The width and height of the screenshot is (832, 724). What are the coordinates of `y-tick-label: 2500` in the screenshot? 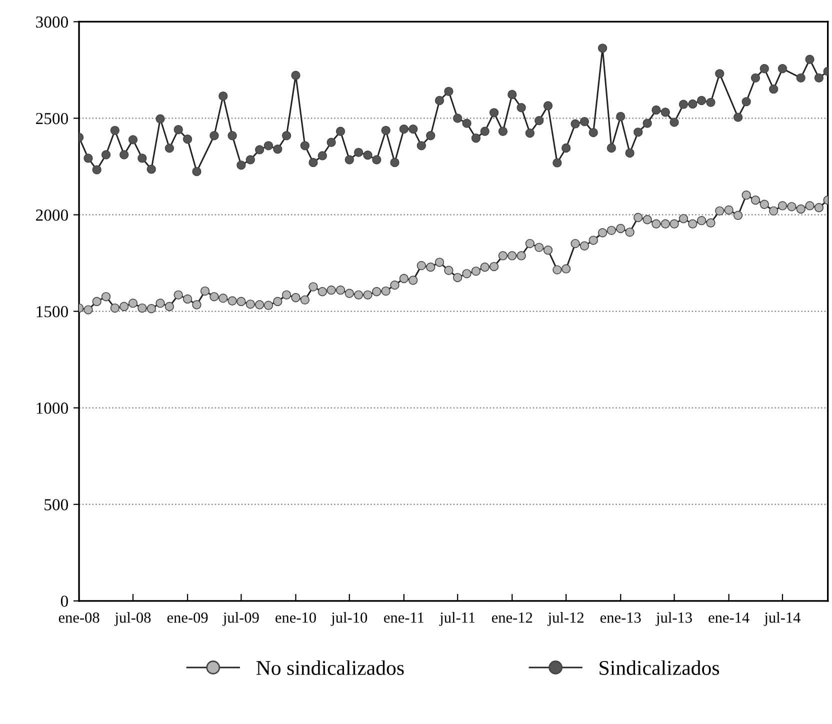 It's located at (52, 118).